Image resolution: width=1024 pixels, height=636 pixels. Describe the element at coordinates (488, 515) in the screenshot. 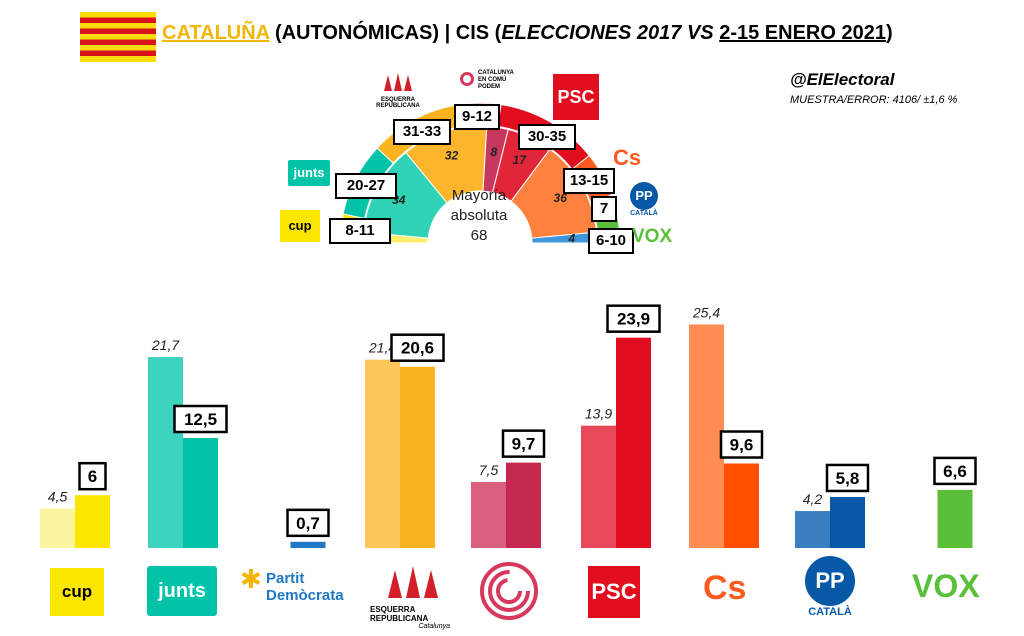

I see `bar-2017-catalunya-en-comu-podem` at that location.